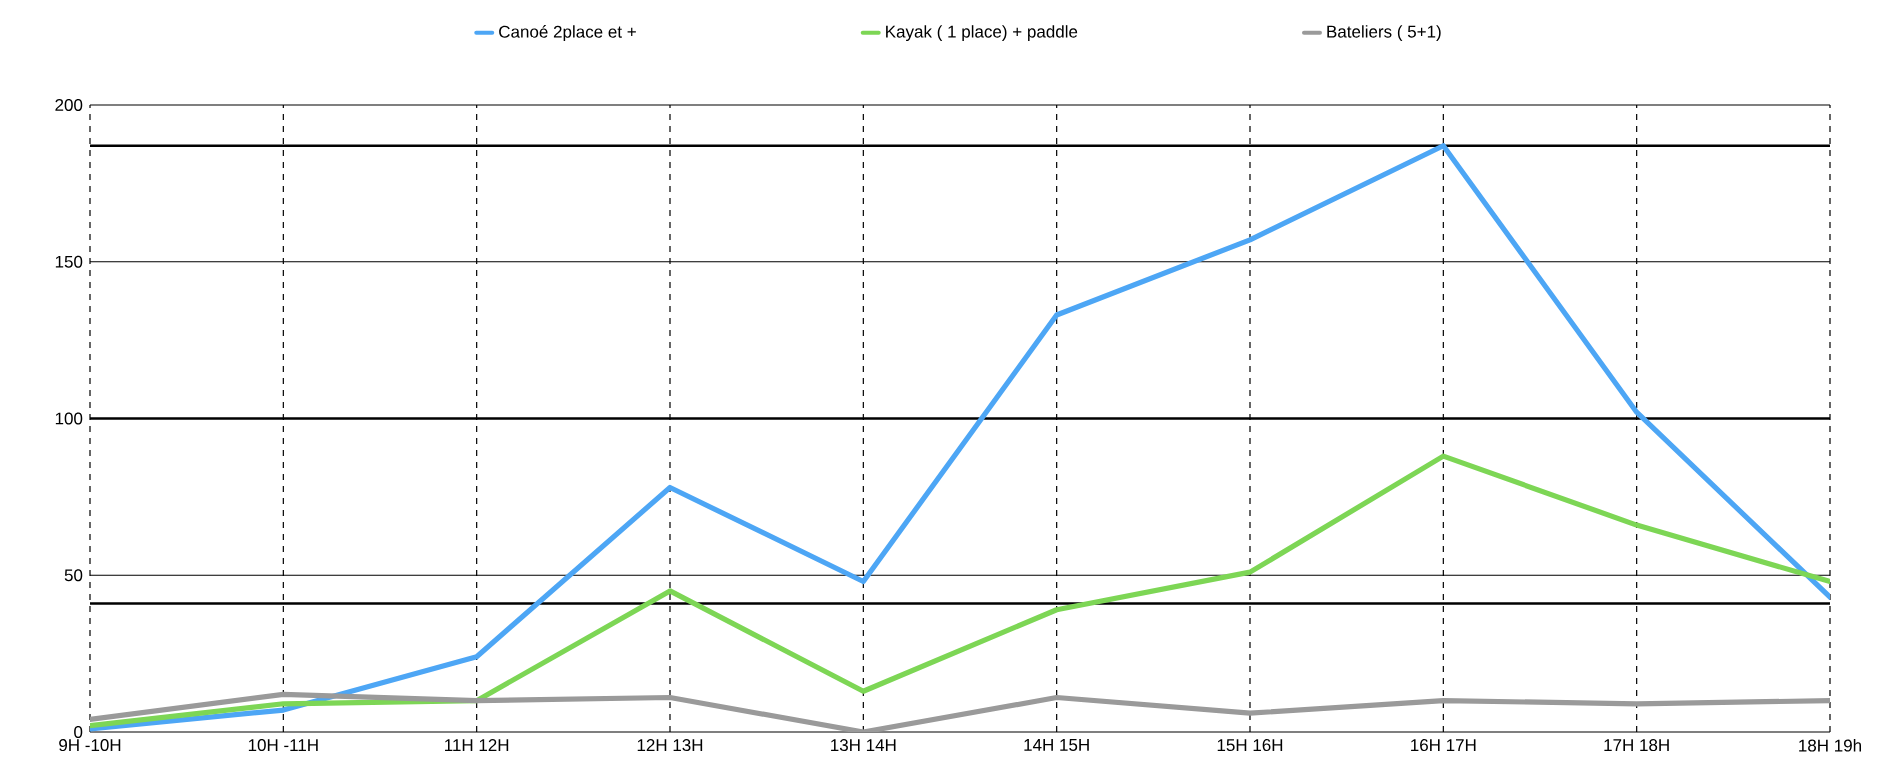  I want to click on y-tick-label: 200, so click(69, 105).